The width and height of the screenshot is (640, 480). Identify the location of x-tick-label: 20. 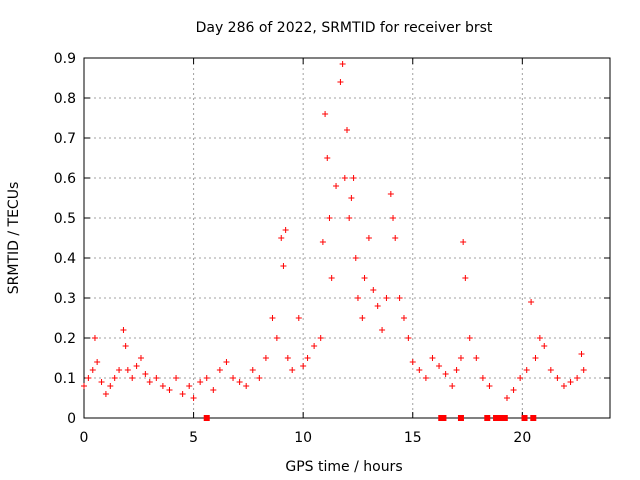
(522, 438).